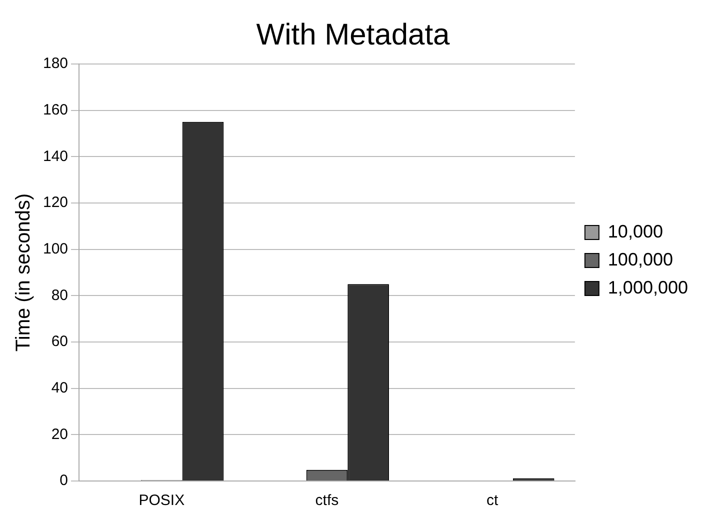  I want to click on x-tick-label: ctfs, so click(327, 501).